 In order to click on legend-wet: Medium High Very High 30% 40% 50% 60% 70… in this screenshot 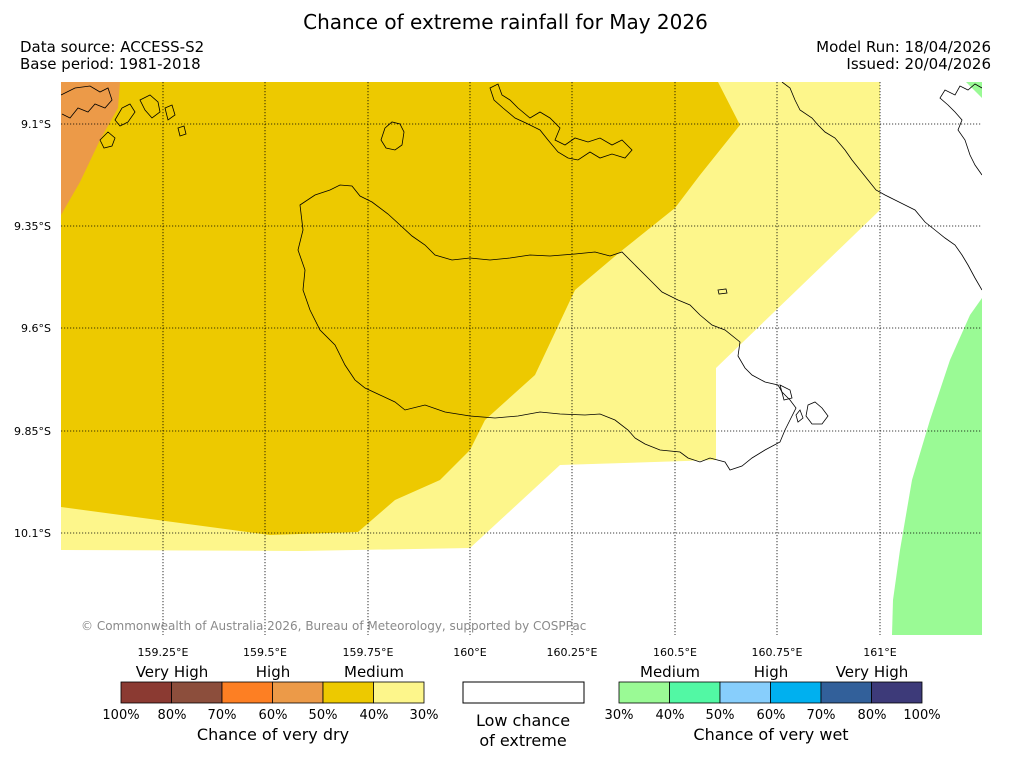, I will do `click(773, 703)`.